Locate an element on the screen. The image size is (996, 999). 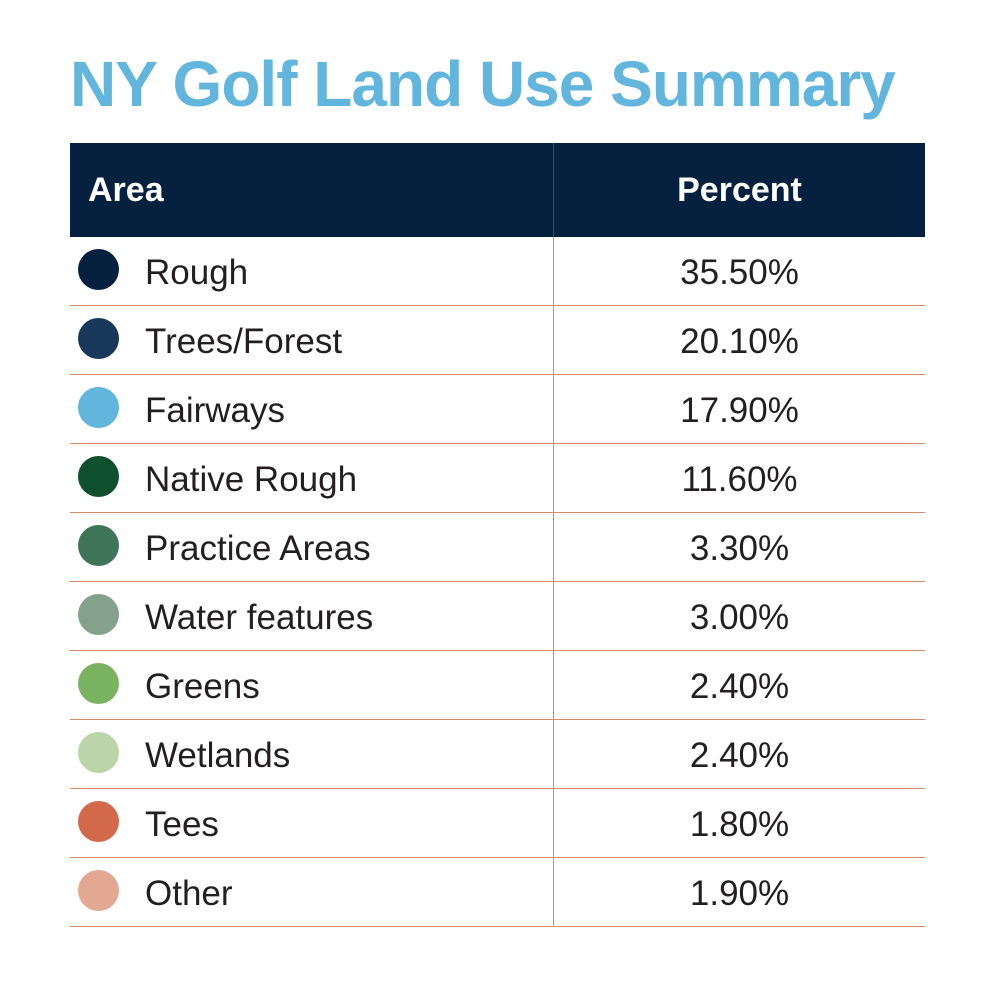
column-header-area: Area is located at coordinates (126, 190).